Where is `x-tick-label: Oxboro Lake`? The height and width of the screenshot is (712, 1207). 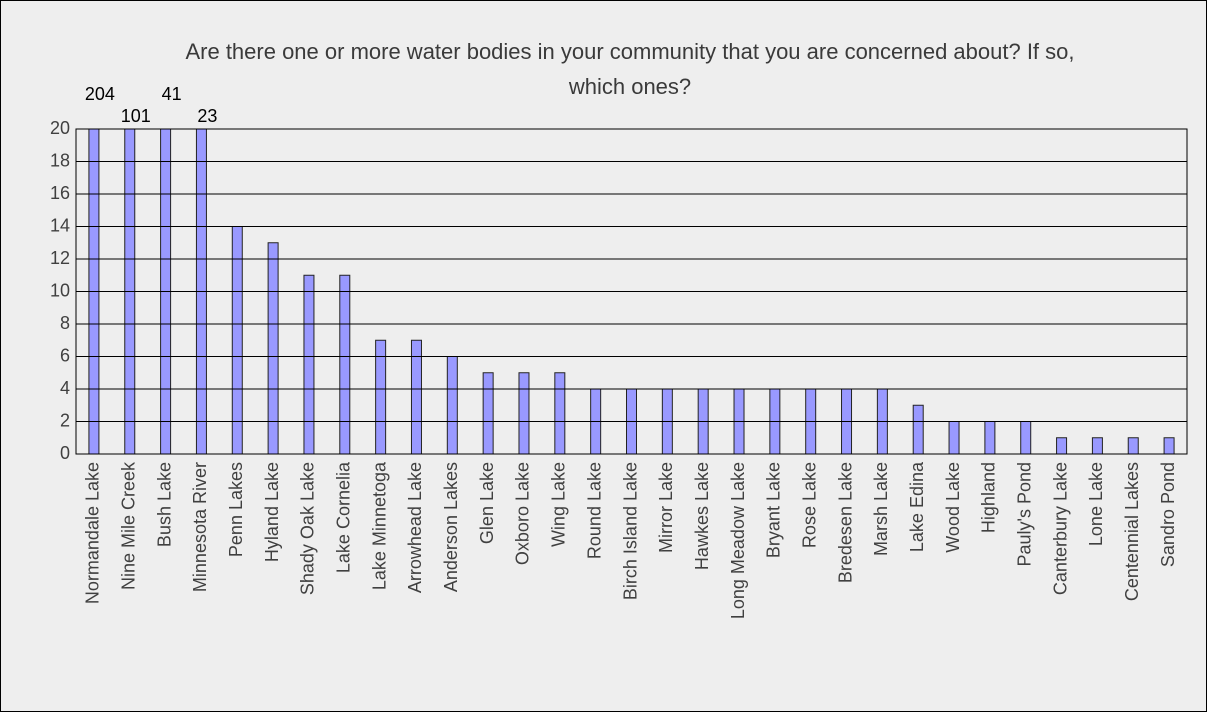 x-tick-label: Oxboro Lake is located at coordinates (523, 513).